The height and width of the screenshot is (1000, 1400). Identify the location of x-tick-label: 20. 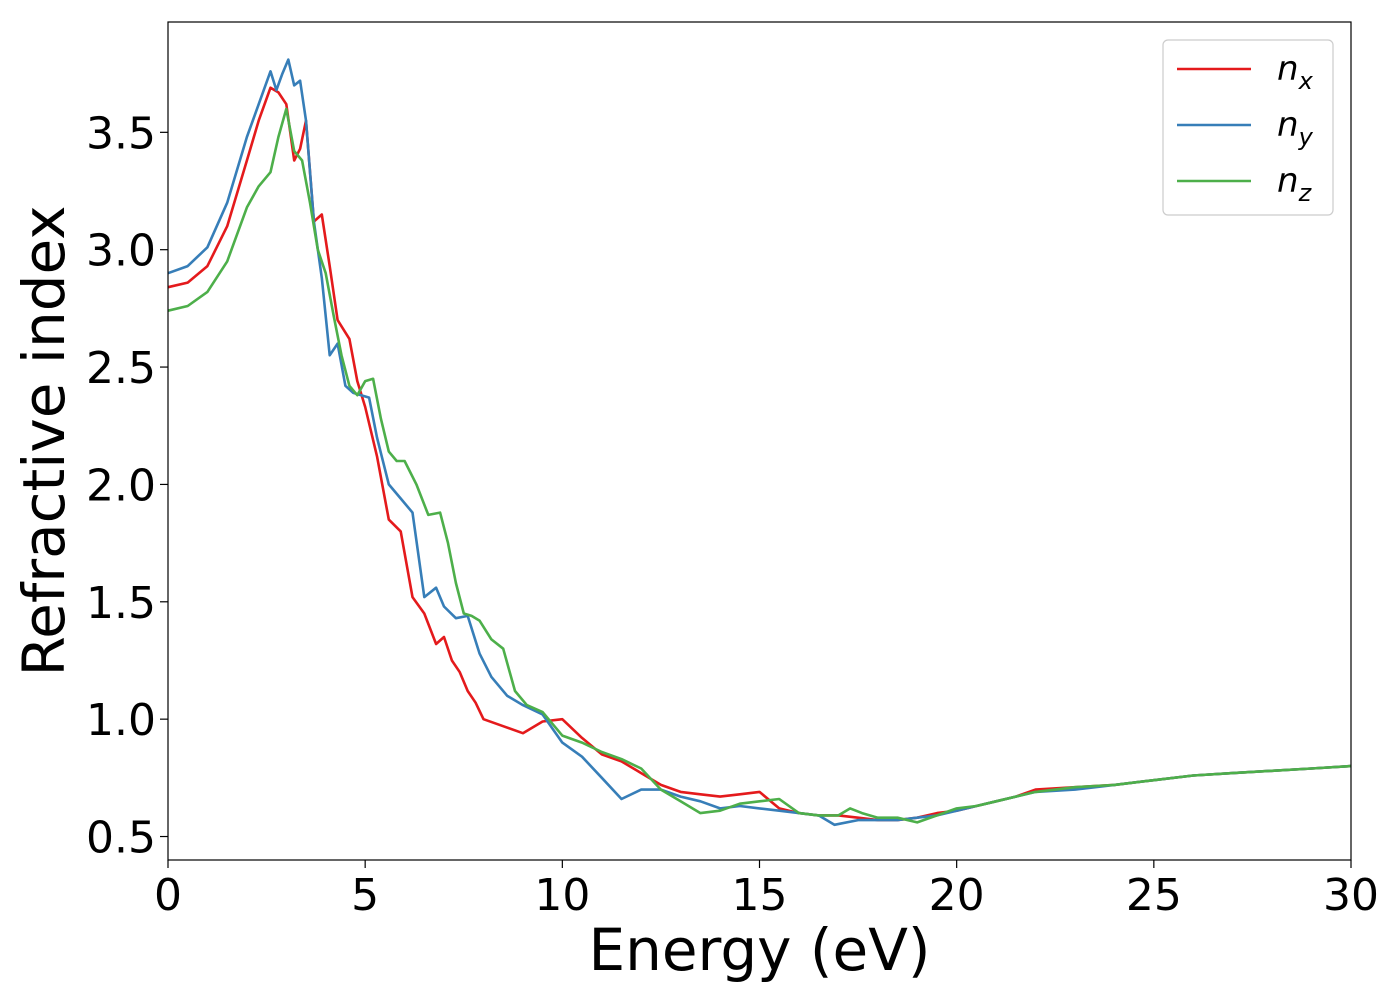
(957, 895).